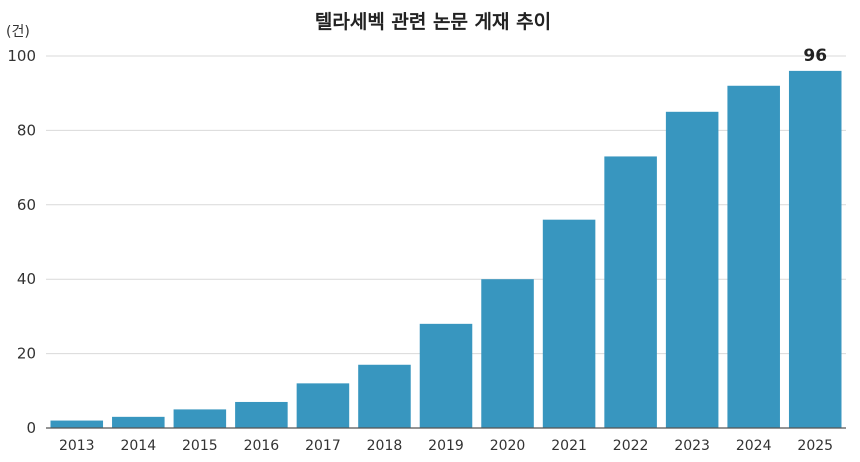  Describe the element at coordinates (26, 354) in the screenshot. I see `y-tick-label: 20` at that location.